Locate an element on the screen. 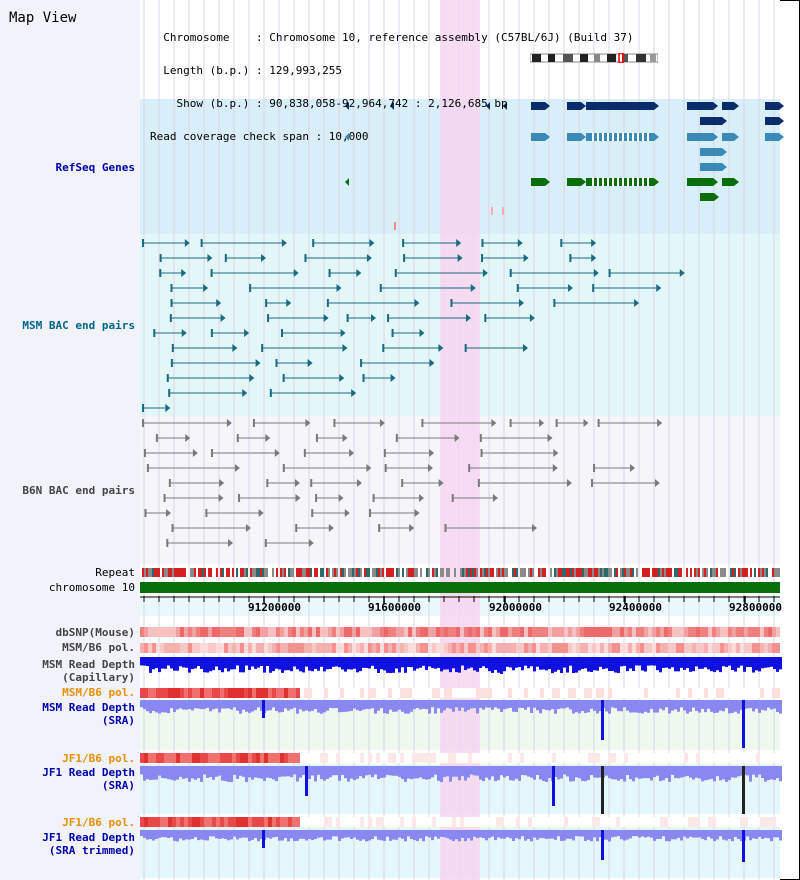  track-label-jf1-trimmed-sub: (SRA trimmed) is located at coordinates (91, 850).